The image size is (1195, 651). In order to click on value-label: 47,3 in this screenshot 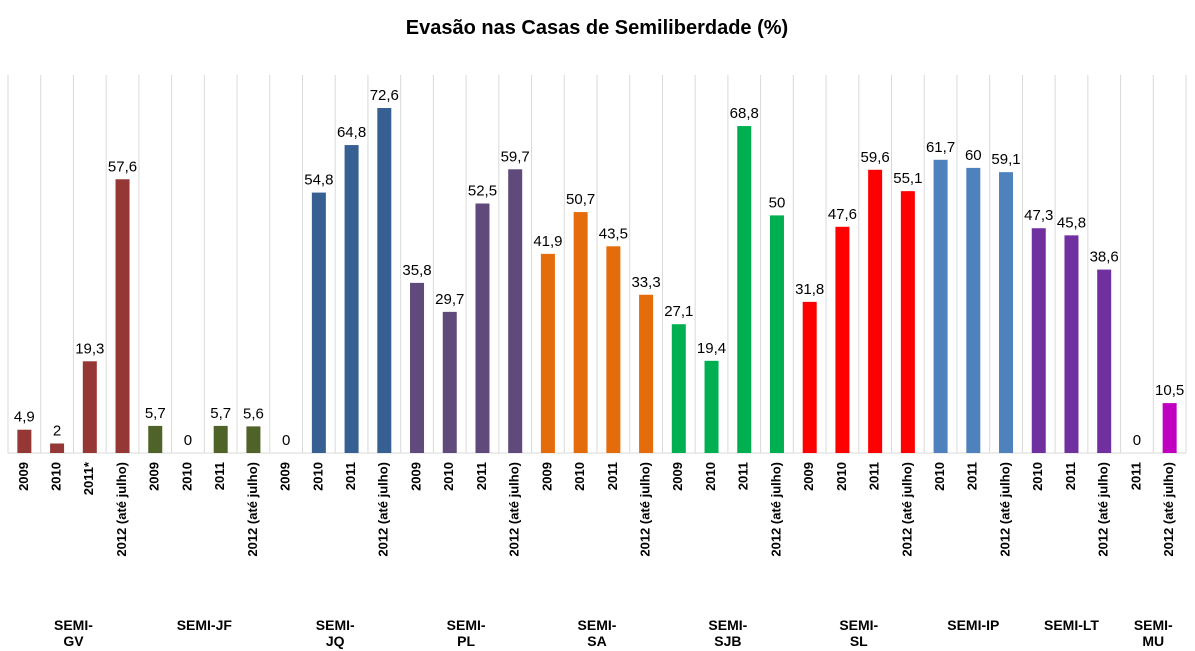, I will do `click(1038, 215)`.